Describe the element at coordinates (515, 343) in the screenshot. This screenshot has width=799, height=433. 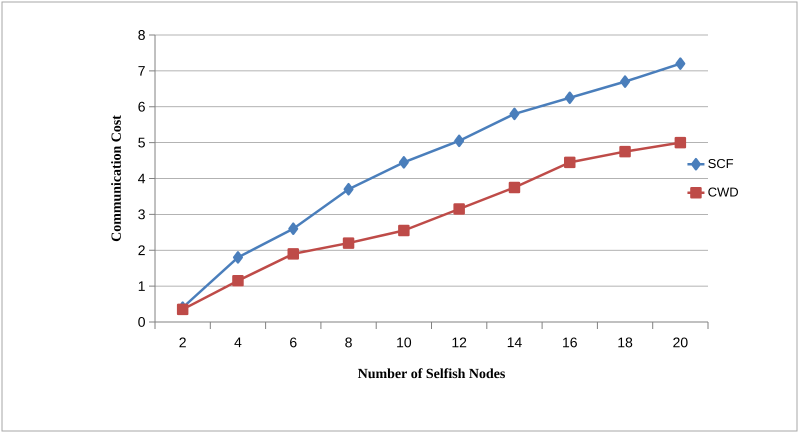
I see `x-tick-label: 14` at that location.